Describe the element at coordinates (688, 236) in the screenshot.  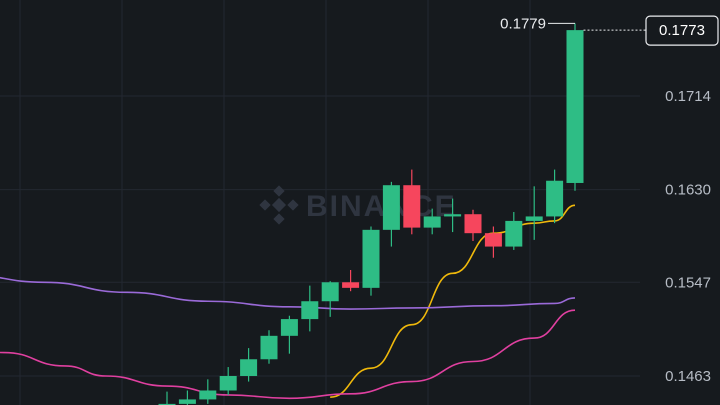
I see `price-axis: 0.1714 0.1630 0.1547 0.1463` at that location.